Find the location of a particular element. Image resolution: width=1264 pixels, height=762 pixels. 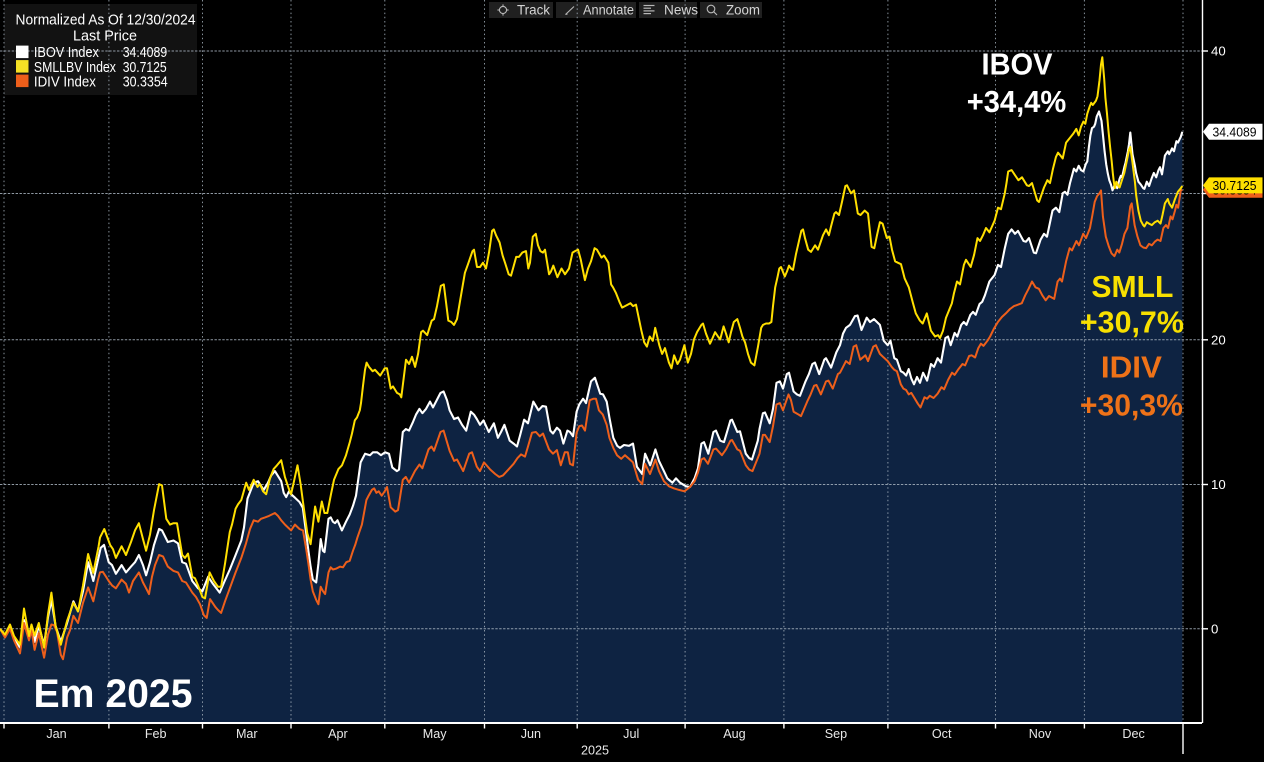

svg-text: Jul is located at coordinates (631, 734).